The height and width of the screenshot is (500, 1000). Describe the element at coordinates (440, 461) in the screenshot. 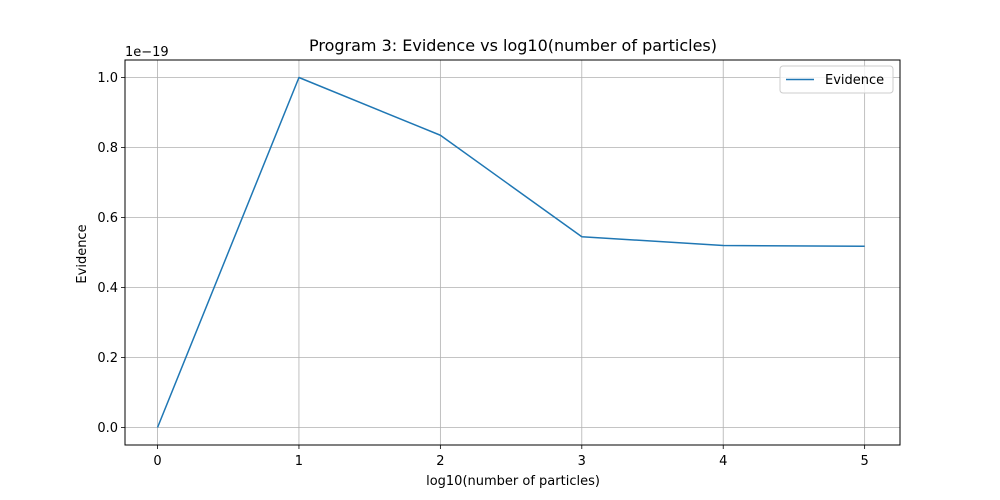

I see `x-tick-label: 2` at that location.